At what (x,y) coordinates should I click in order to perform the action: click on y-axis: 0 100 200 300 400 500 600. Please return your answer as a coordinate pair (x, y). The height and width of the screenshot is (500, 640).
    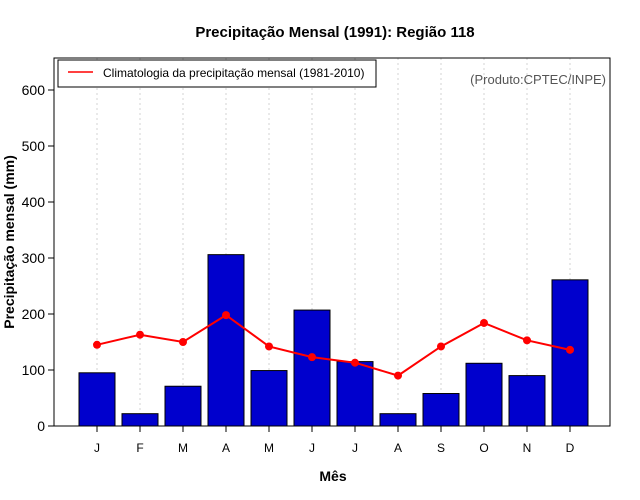
    Looking at the image, I should click on (38, 258).